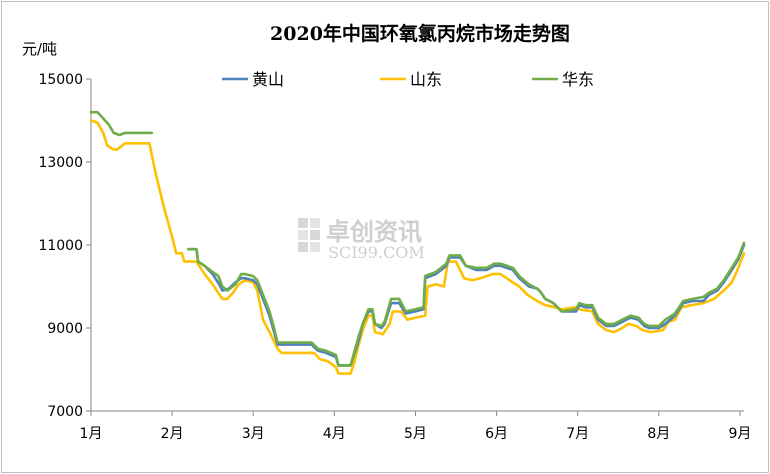  I want to click on x-tick-label: 1月, so click(91, 434).